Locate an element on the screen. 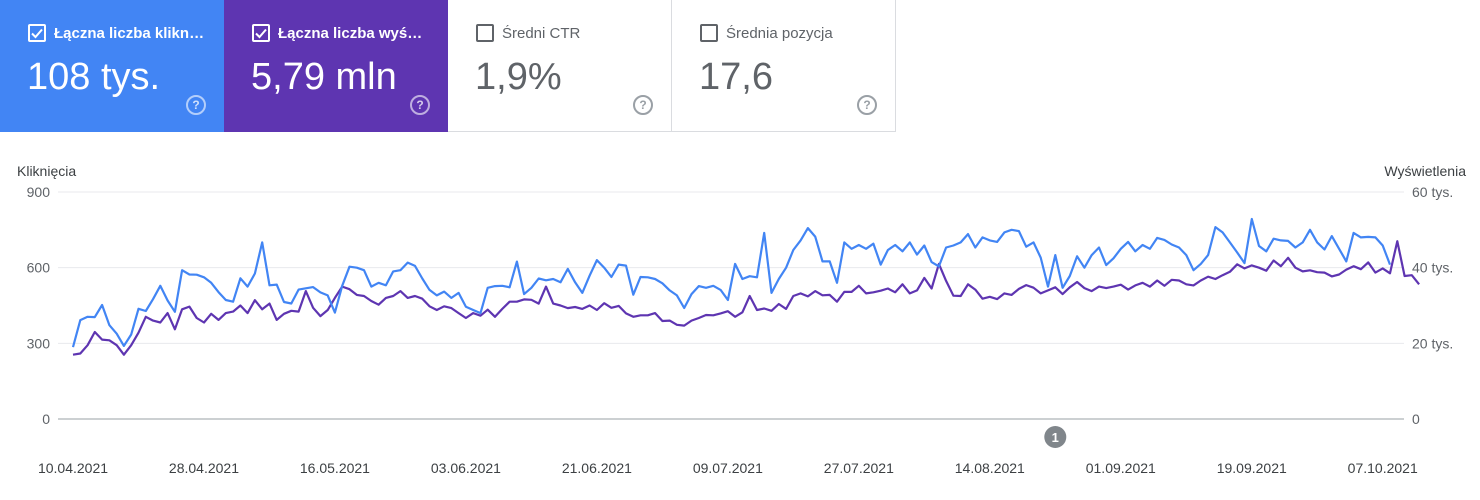 Image resolution: width=1480 pixels, height=500 pixels. x-tick-label: 10.04.2021 is located at coordinates (73, 468).